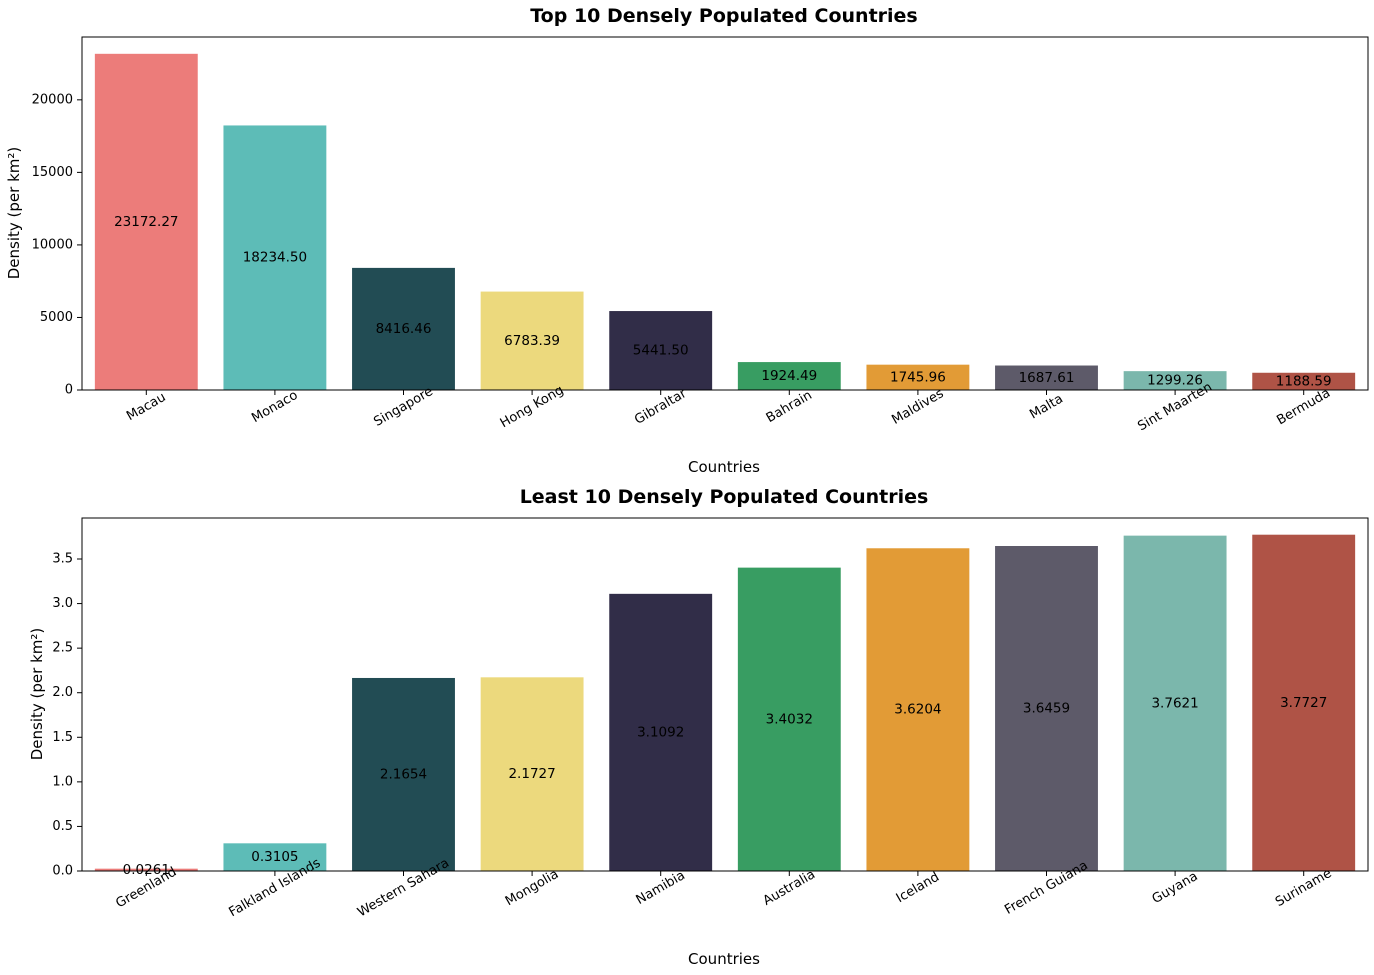 This screenshot has height=975, width=1374. I want to click on y-tick-label: 1.0, so click(62, 781).